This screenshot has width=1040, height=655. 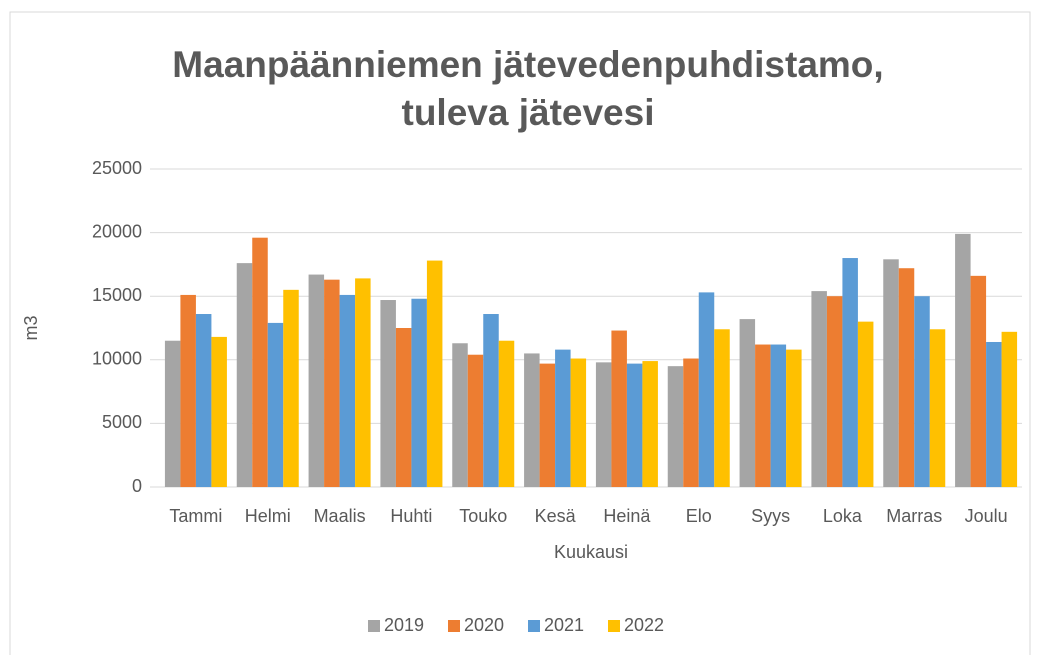 I want to click on legend-label: 2021, so click(x=564, y=625).